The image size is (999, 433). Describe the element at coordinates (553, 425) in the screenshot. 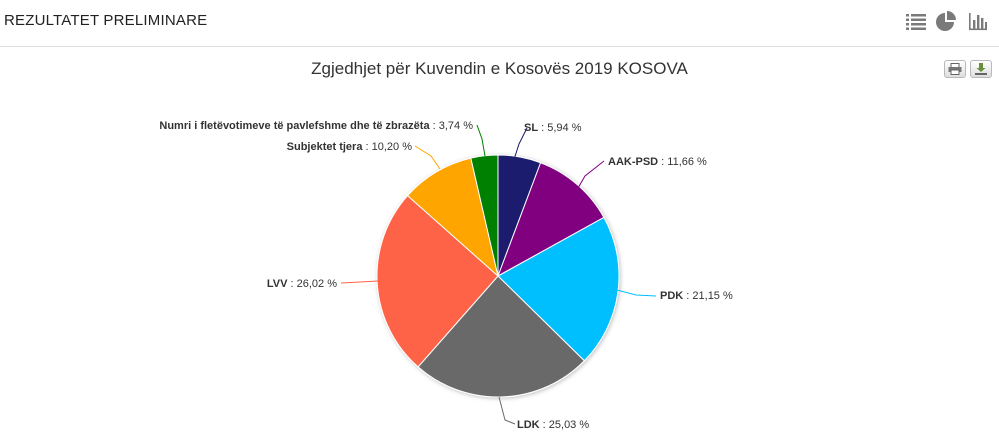

I see `data-label-3: LDK : 25,03 %` at that location.